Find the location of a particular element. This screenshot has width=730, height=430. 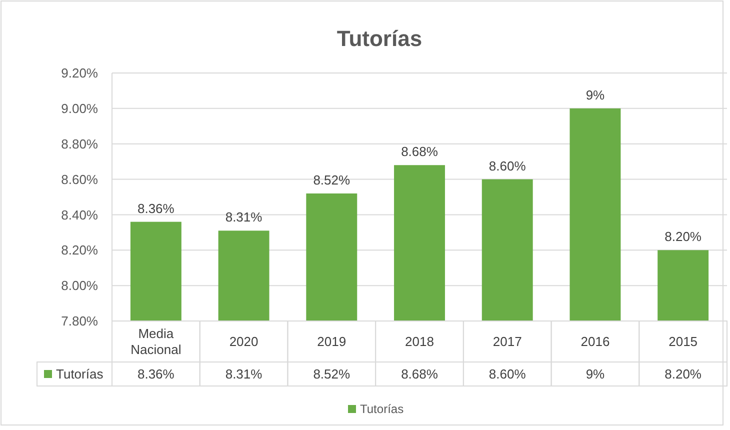

x-tick-label: 2015 is located at coordinates (683, 342).